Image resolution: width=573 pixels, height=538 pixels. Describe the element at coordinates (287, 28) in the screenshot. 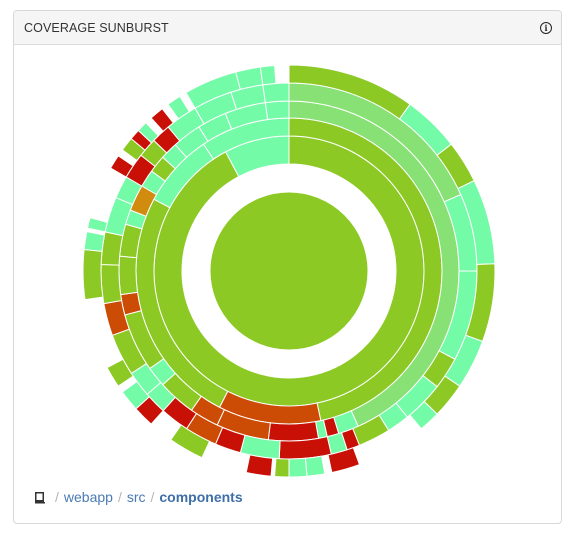

I see `panel-header: COVERAGE SUNBURST i` at that location.